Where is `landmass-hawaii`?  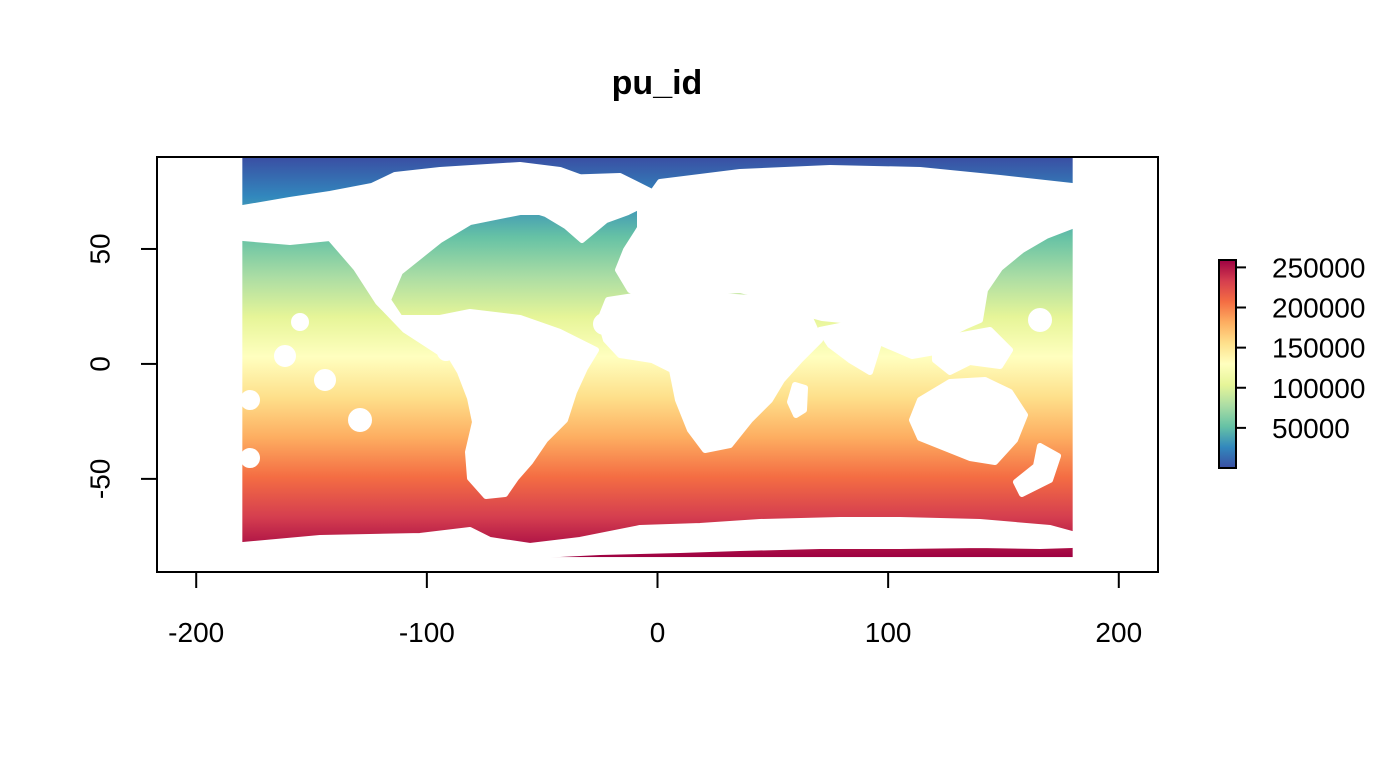 landmass-hawaii is located at coordinates (300, 322).